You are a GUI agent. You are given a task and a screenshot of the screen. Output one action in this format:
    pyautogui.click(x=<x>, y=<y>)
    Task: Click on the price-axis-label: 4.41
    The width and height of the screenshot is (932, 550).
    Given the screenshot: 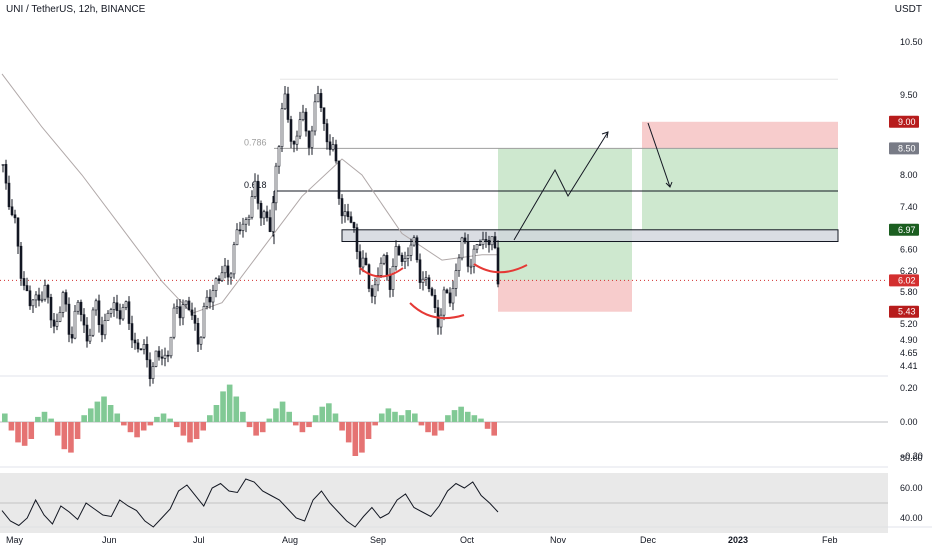 What is the action you would take?
    pyautogui.click(x=909, y=366)
    